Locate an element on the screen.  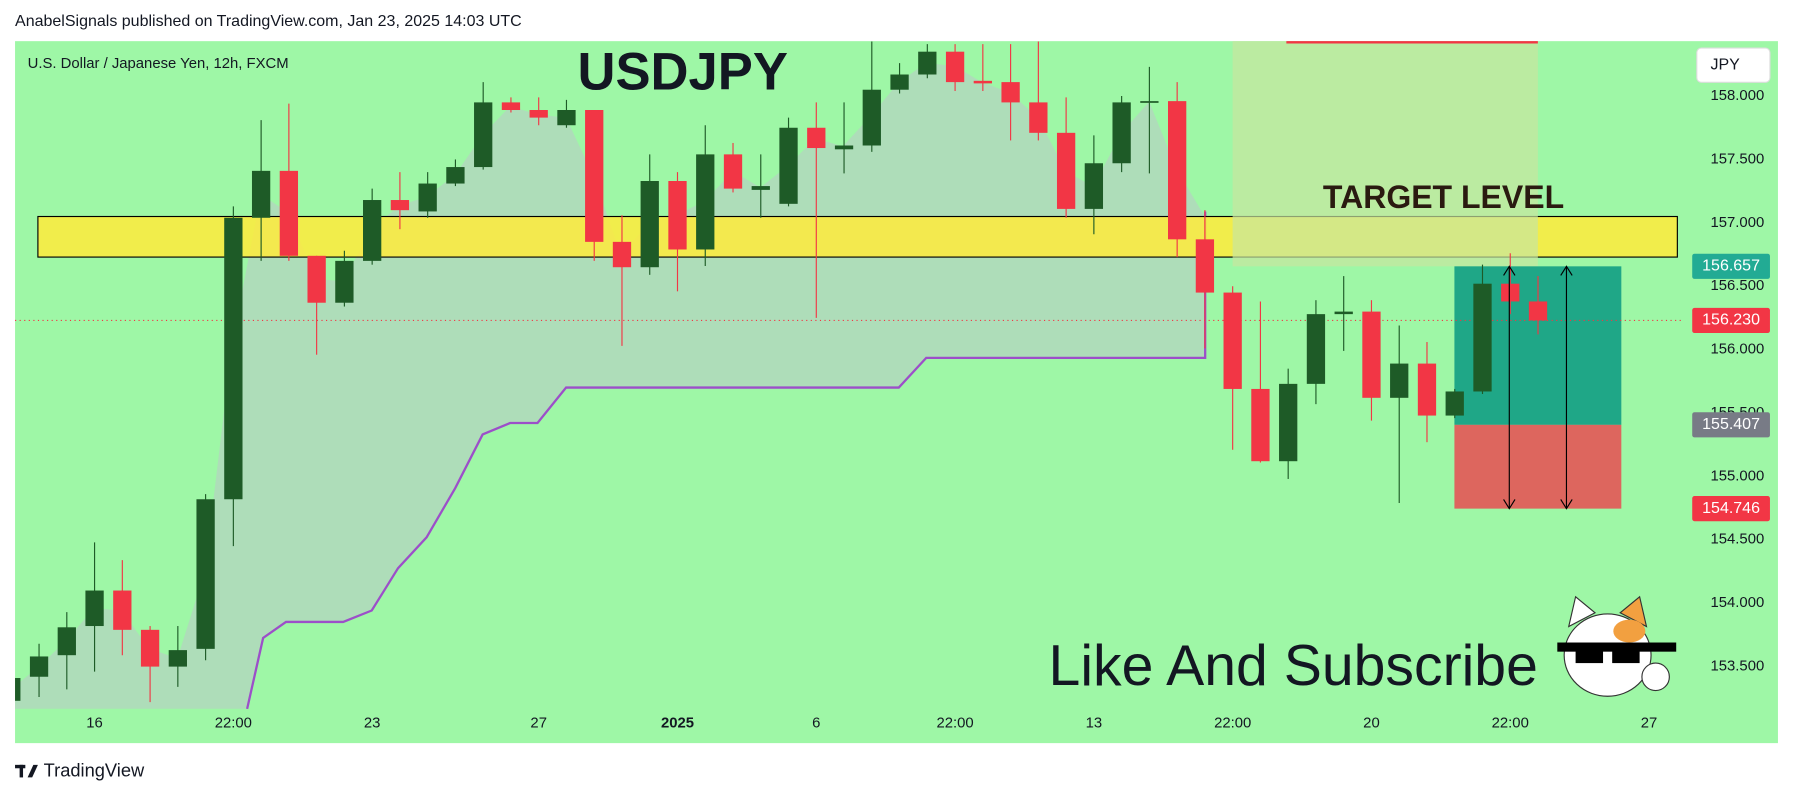
x-tick-label: 13 is located at coordinates (1094, 724).